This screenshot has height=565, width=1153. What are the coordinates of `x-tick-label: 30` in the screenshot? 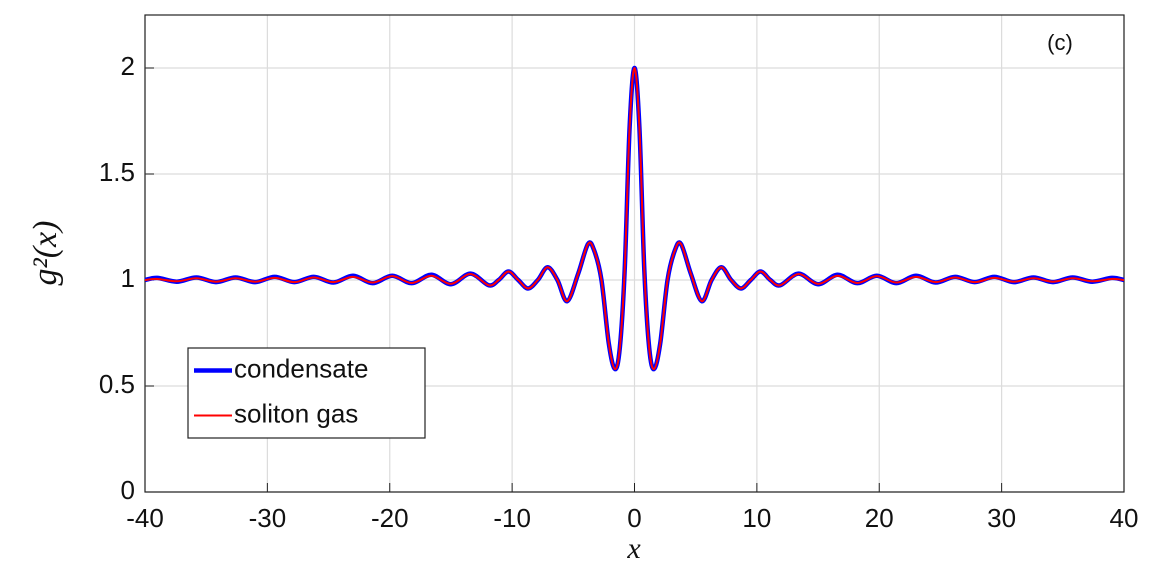 It's located at (1001, 518).